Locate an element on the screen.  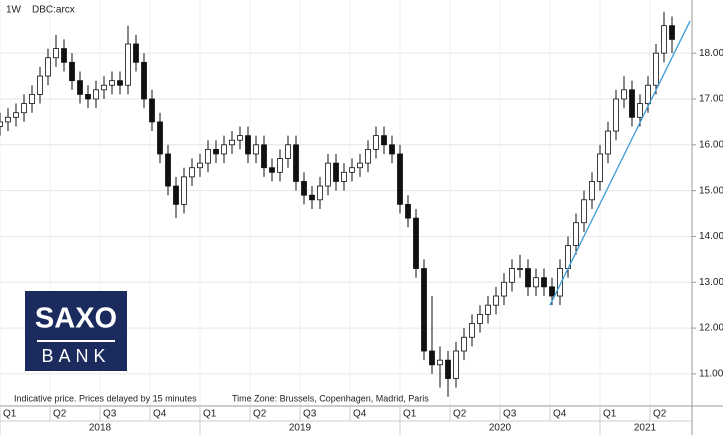
interval: 1W is located at coordinates (14, 10).